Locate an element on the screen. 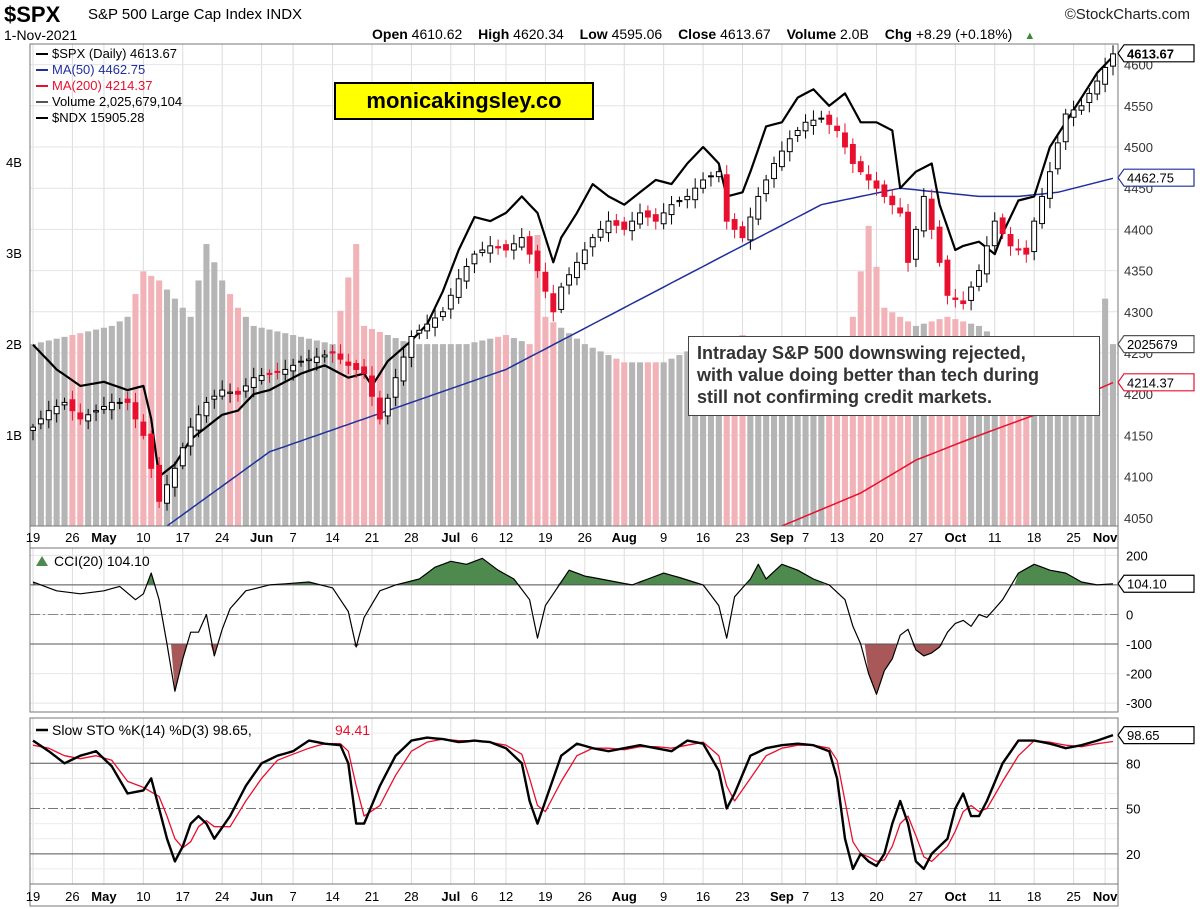  price-tick-label: 4500 is located at coordinates (1138, 147).